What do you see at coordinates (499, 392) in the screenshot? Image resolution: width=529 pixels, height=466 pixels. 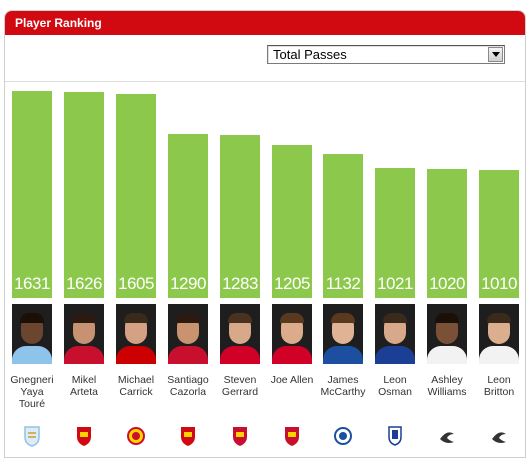 I see `player-name-line: Britton` at bounding box center [499, 392].